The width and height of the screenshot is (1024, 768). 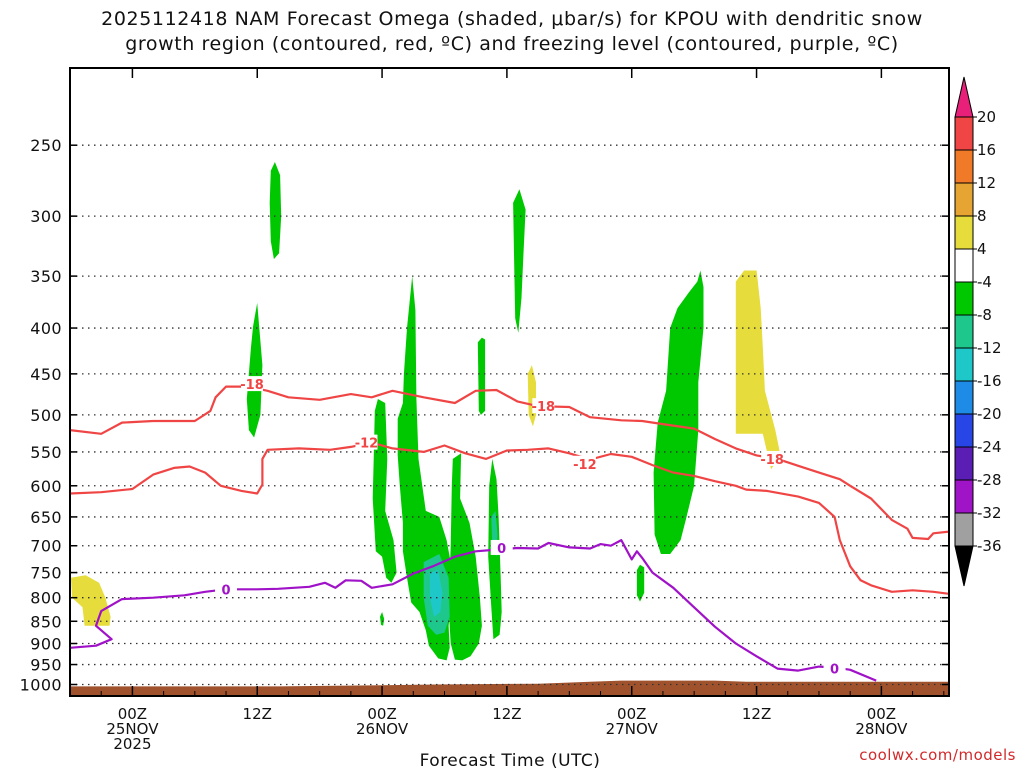 What do you see at coordinates (989, 414) in the screenshot?
I see `colorbar-label-9: -20` at bounding box center [989, 414].